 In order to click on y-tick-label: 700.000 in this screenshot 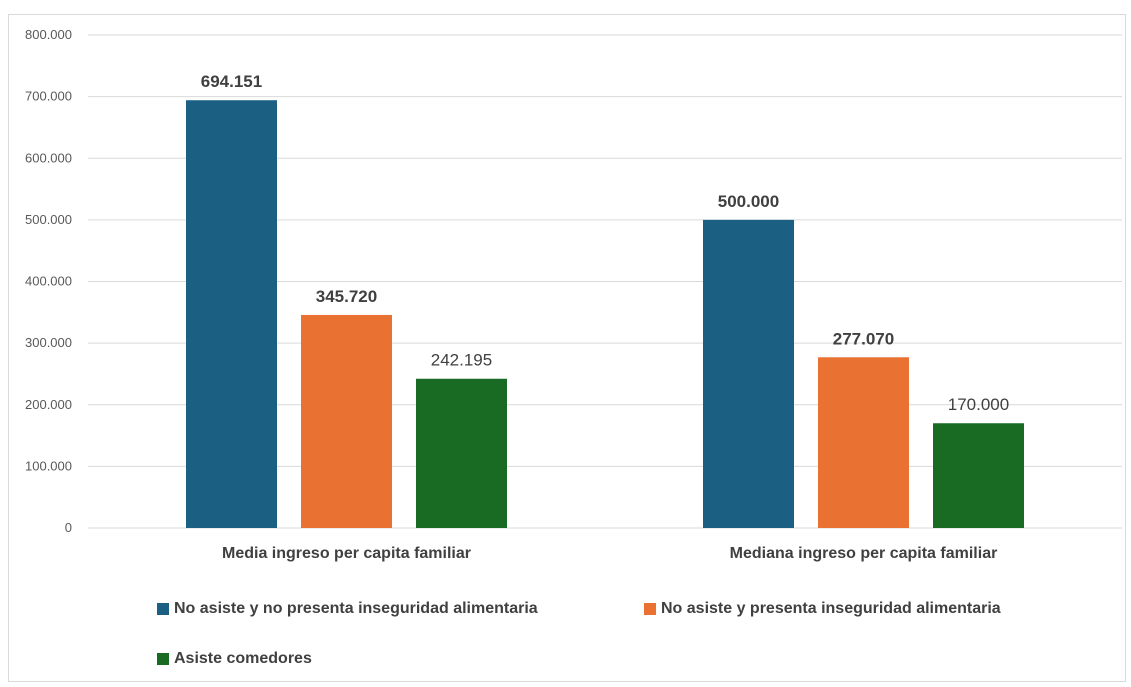, I will do `click(48, 96)`.